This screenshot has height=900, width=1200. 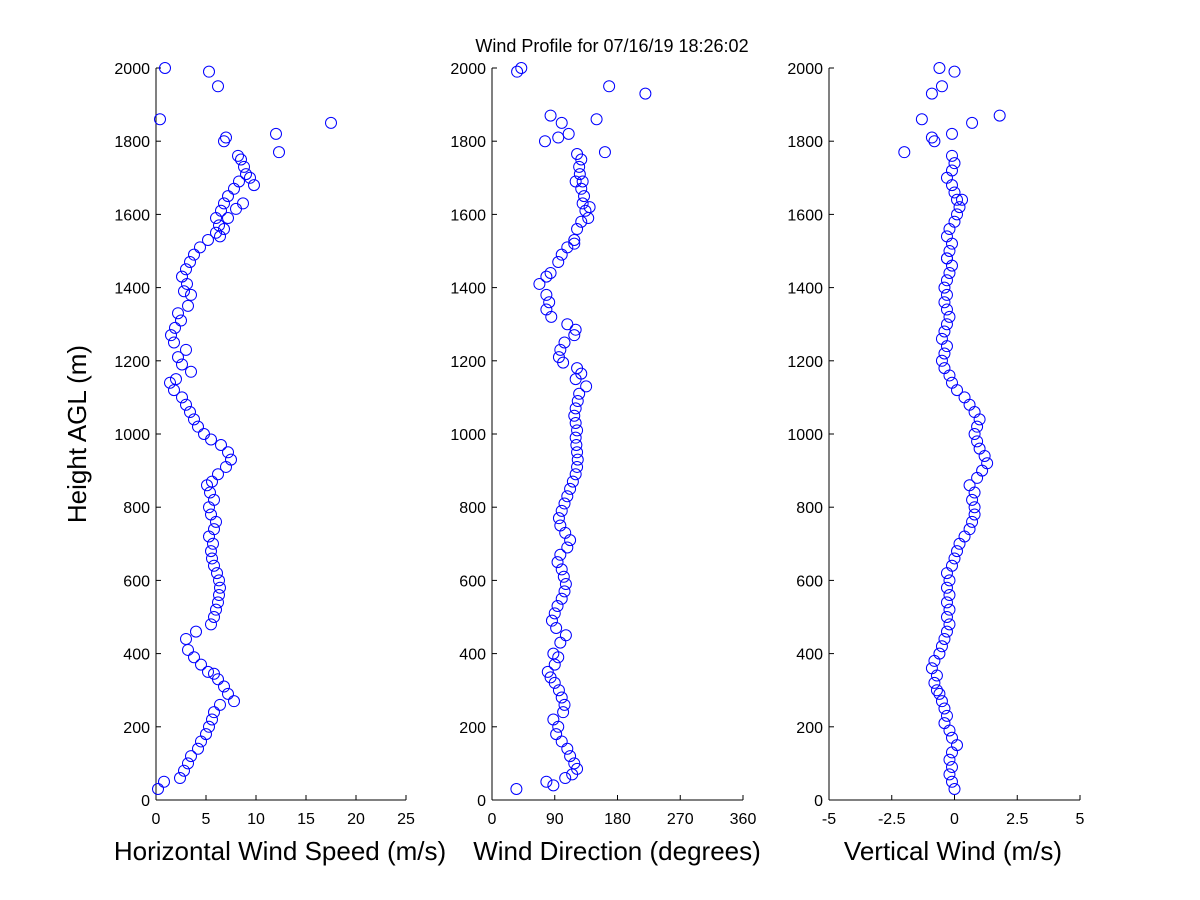 What do you see at coordinates (156, 819) in the screenshot?
I see `speed-x-tick-label: 0` at bounding box center [156, 819].